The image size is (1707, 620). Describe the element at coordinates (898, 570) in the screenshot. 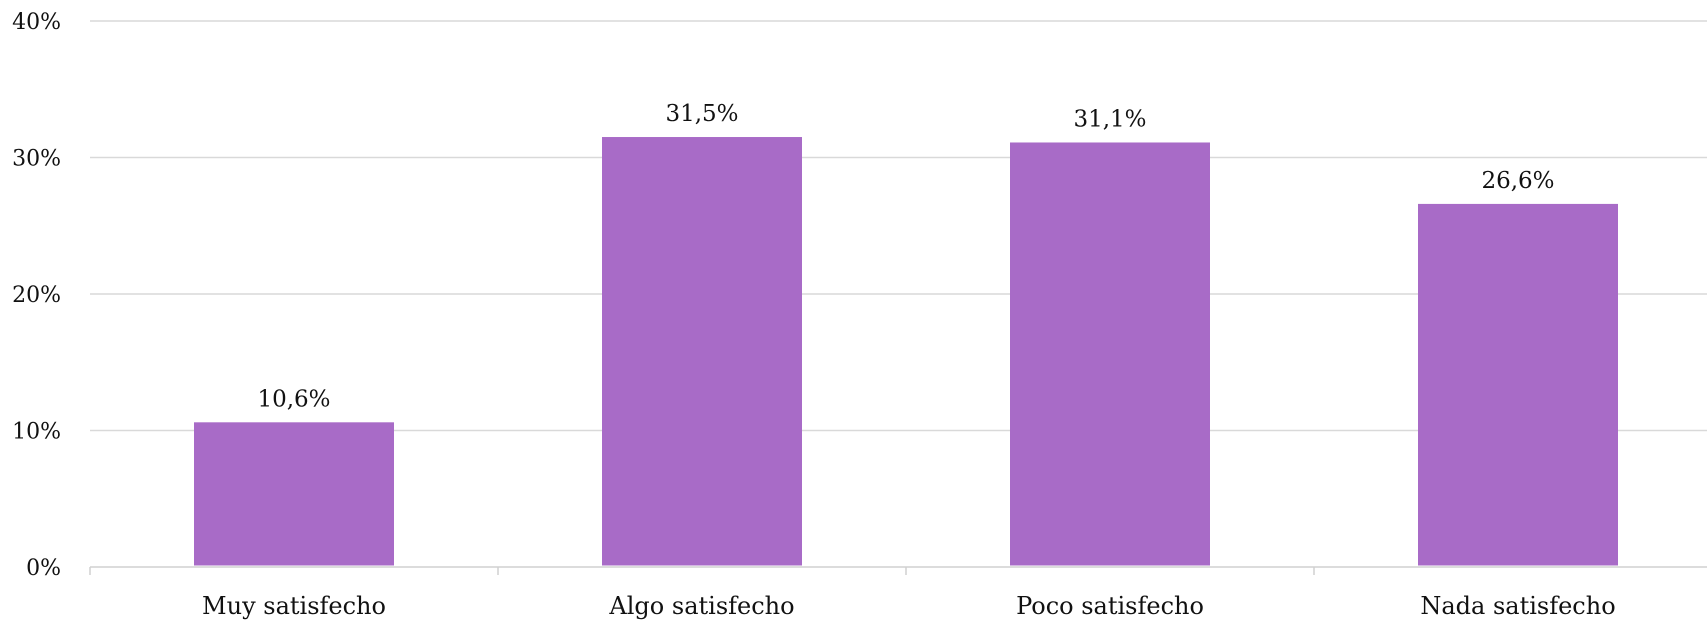

I see `x-axis` at that location.